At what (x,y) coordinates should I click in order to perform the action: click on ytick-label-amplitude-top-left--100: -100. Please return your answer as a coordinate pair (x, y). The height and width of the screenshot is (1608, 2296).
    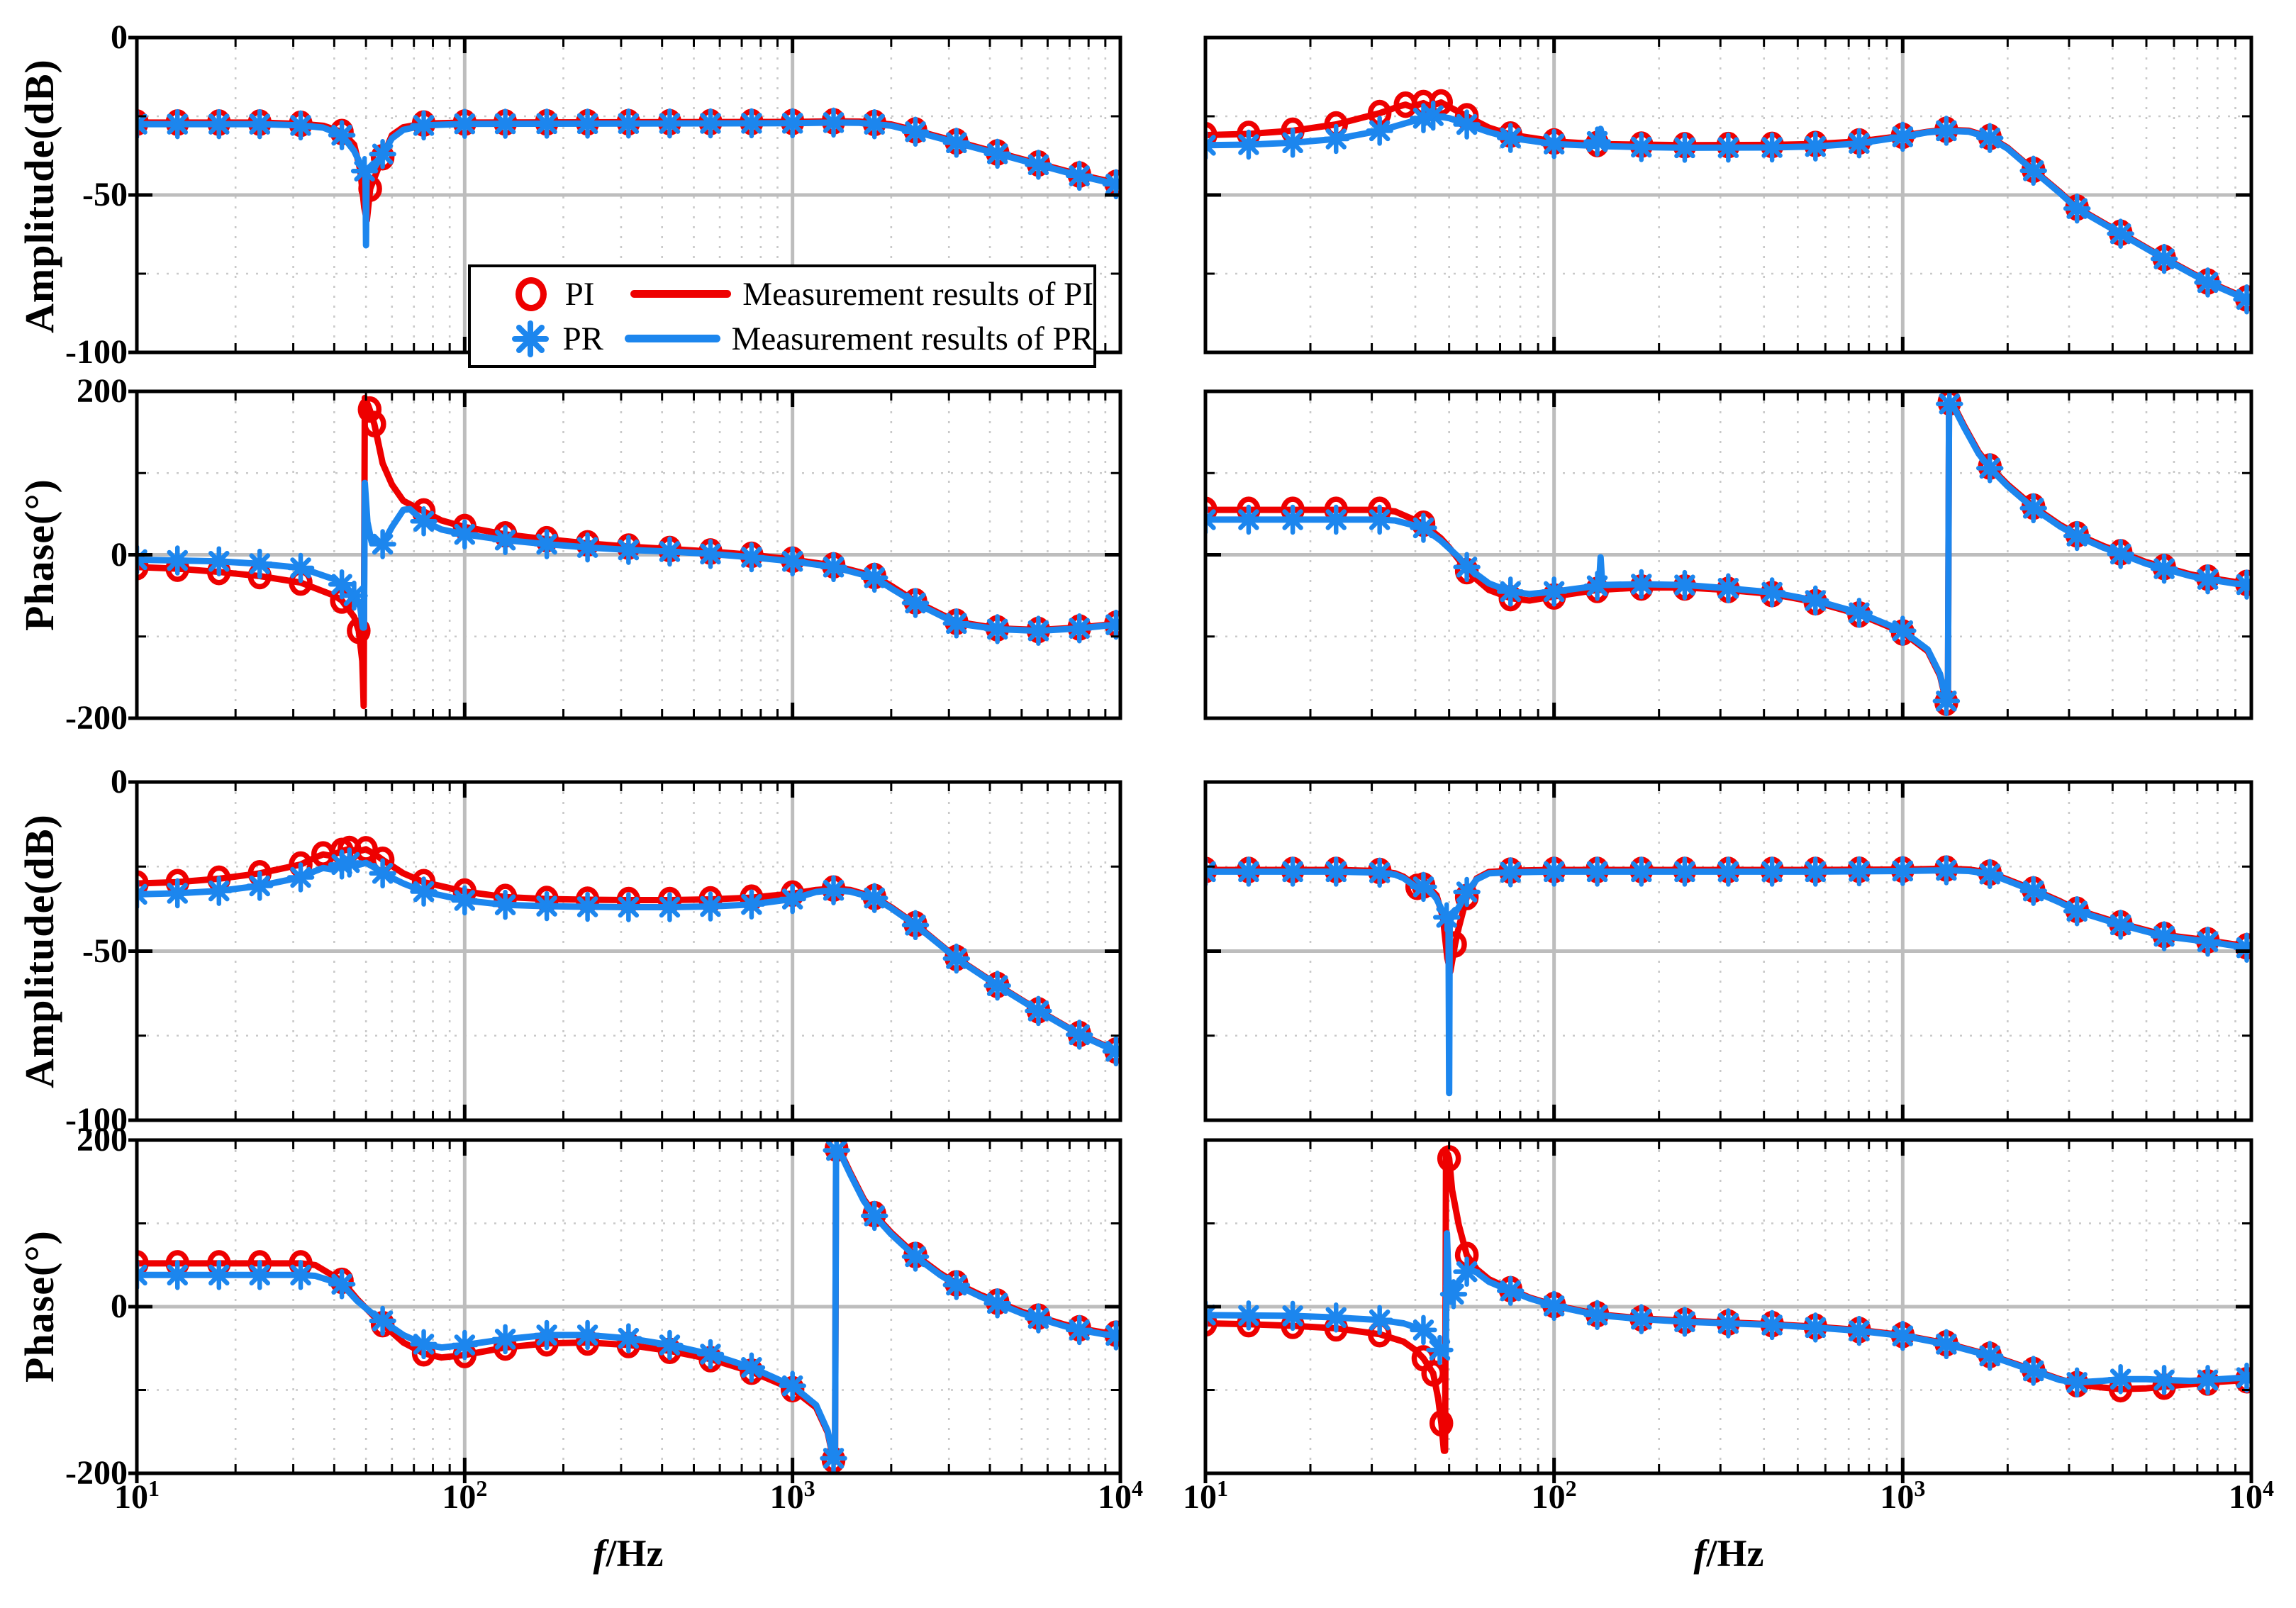
    Looking at the image, I should click on (96, 352).